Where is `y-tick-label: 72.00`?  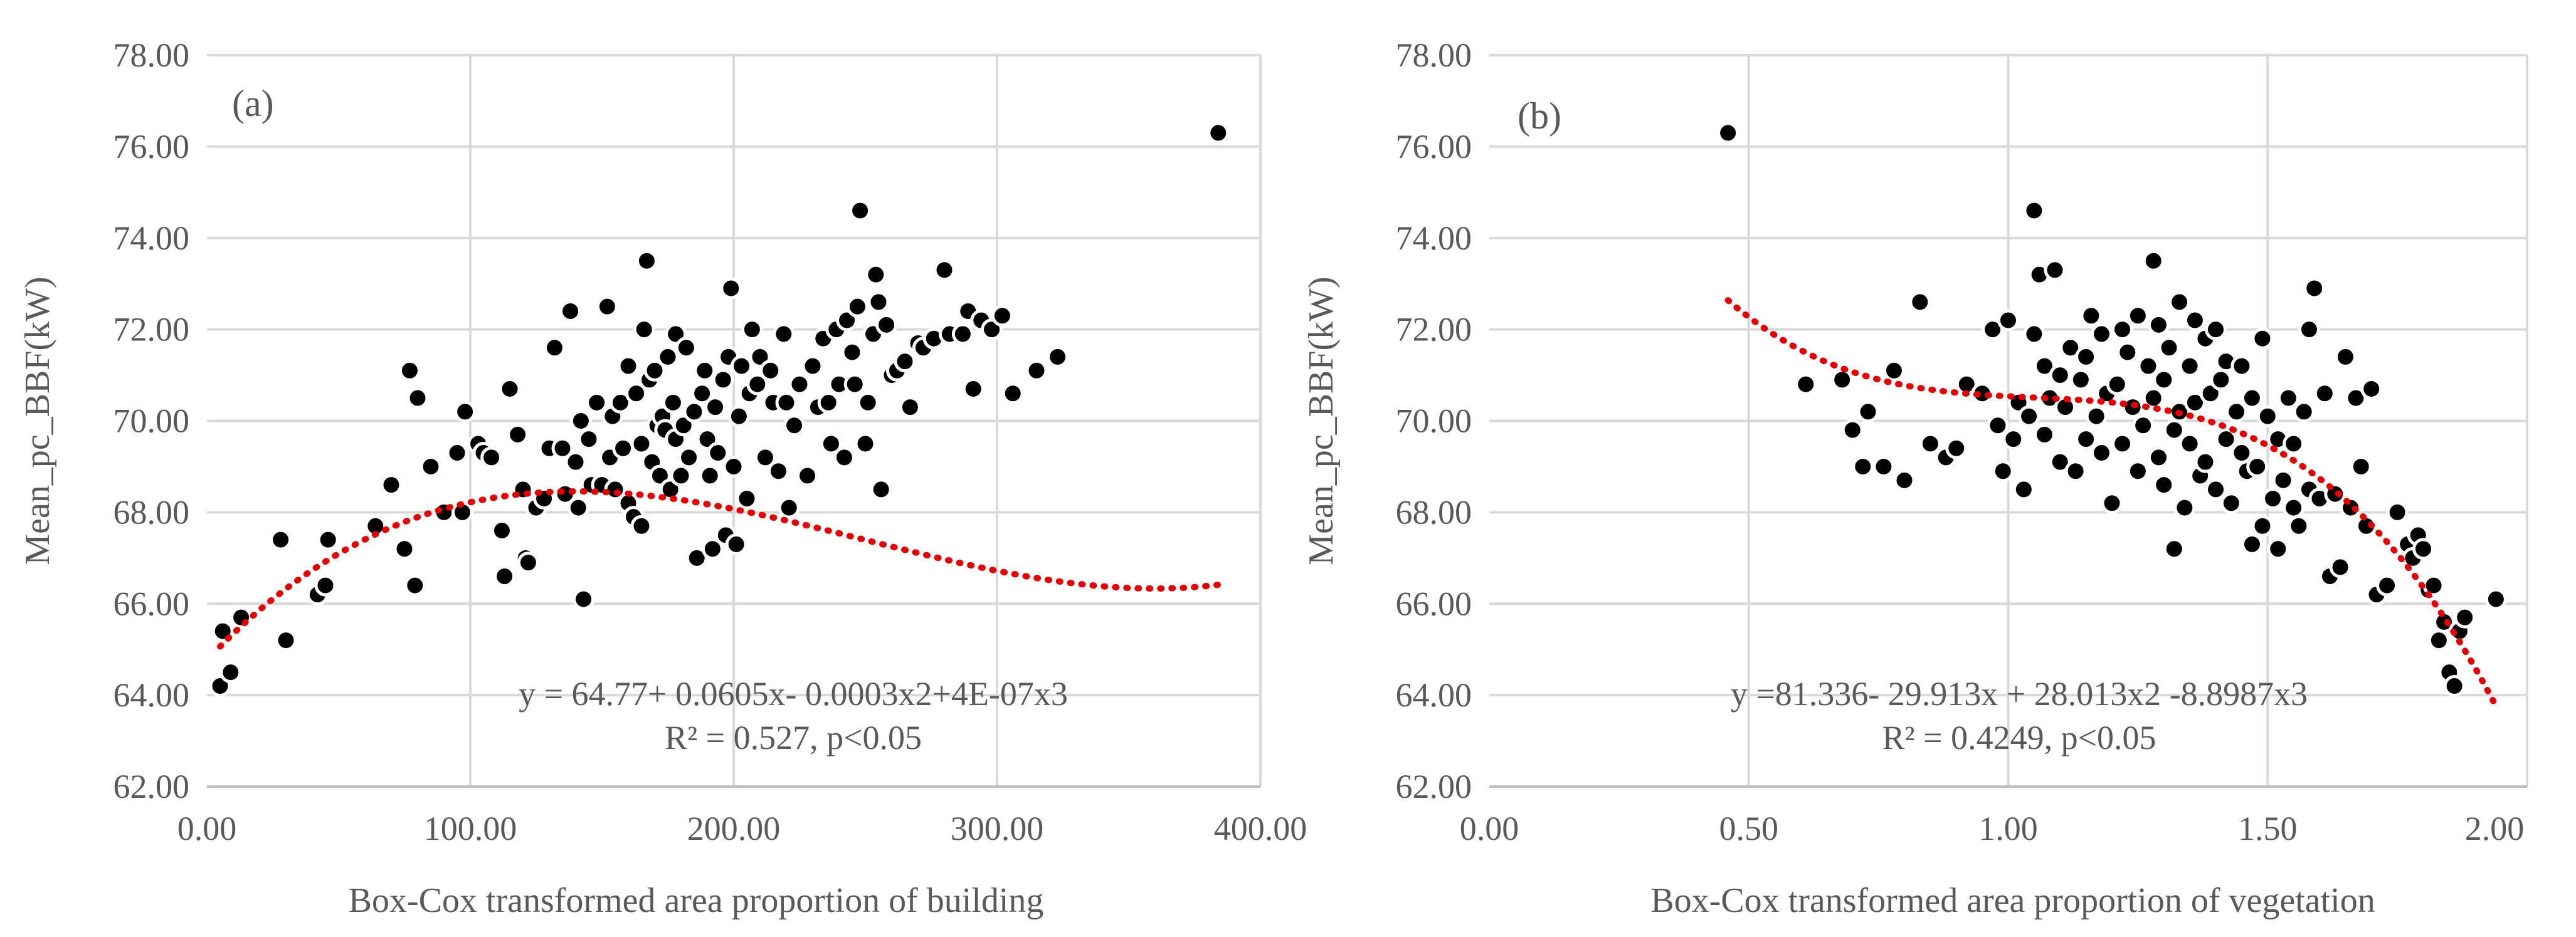 y-tick-label: 72.00 is located at coordinates (1434, 329).